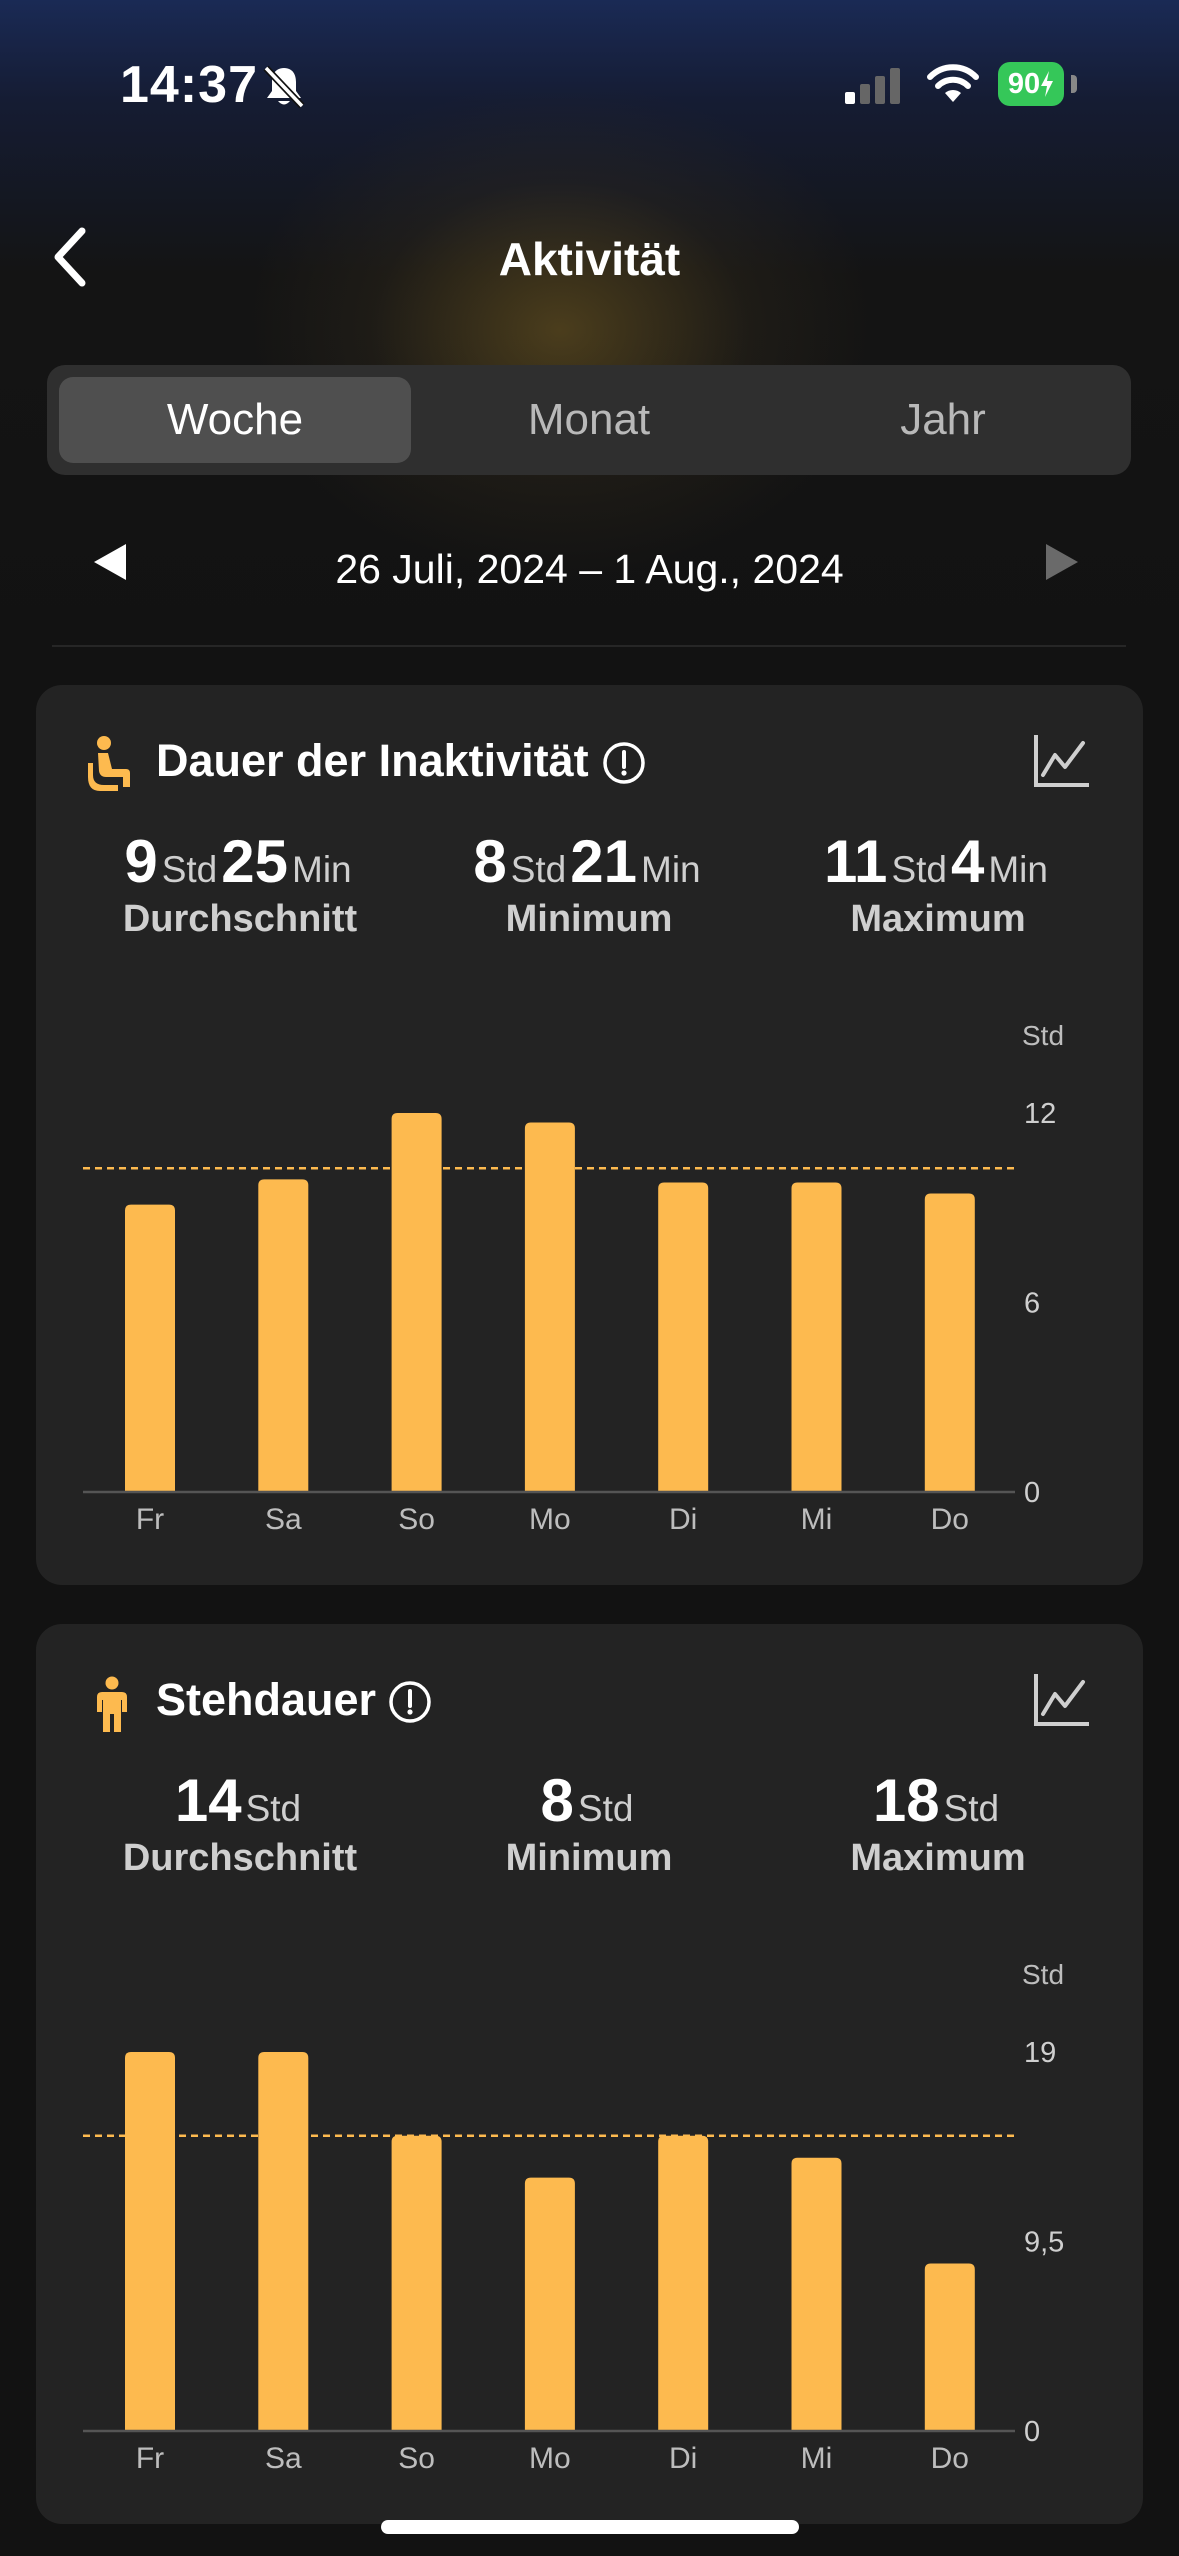  Describe the element at coordinates (1024, 83) in the screenshot. I see `battery-level: 90` at that location.